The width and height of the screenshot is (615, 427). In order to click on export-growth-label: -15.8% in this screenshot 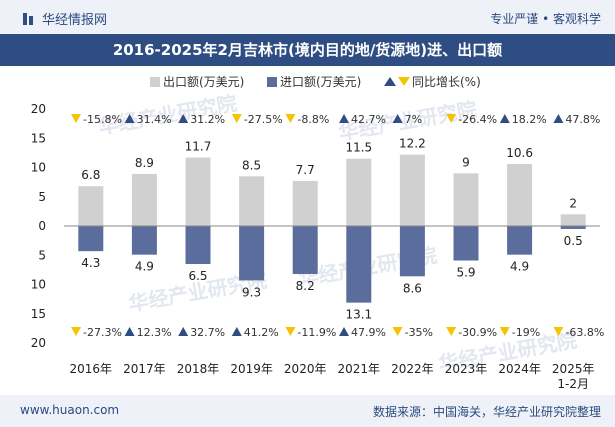, I will do `click(102, 119)`.